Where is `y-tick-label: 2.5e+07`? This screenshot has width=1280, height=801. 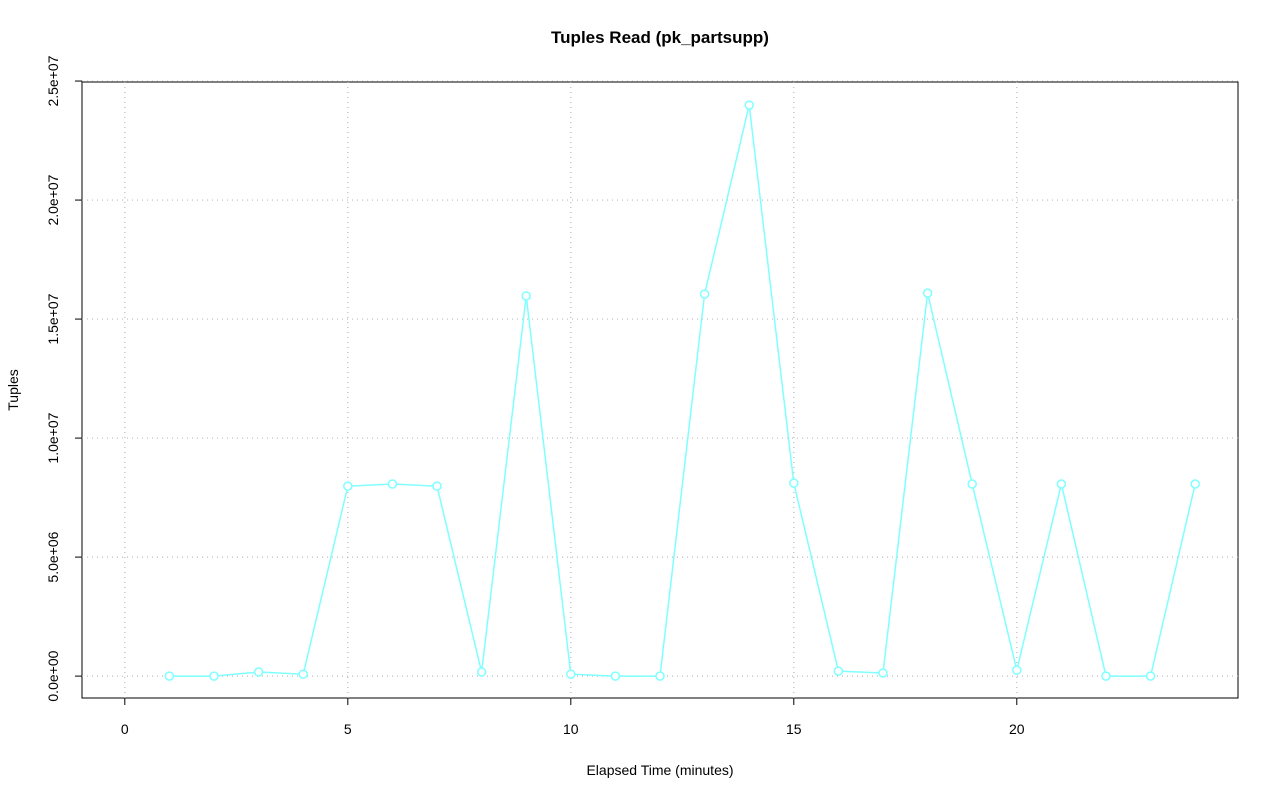
y-tick-label: 2.5e+07 is located at coordinates (53, 80).